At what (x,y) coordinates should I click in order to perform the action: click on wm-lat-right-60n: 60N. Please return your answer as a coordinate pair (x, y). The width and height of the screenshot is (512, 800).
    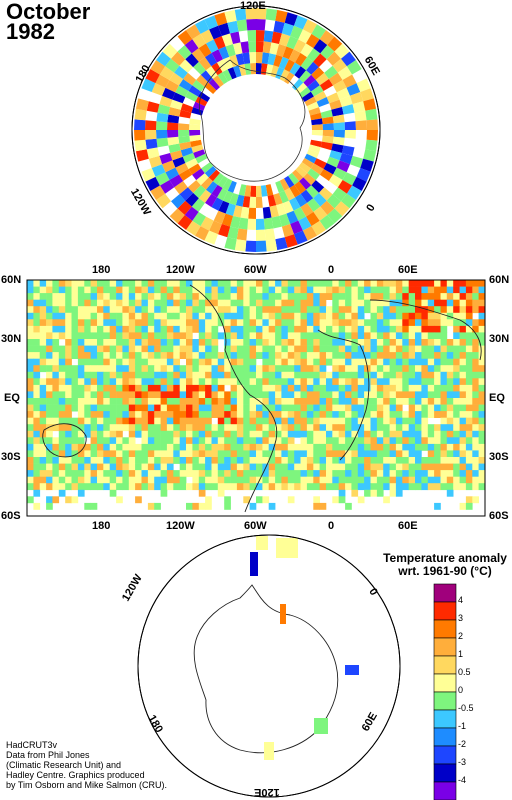
    Looking at the image, I should click on (499, 280).